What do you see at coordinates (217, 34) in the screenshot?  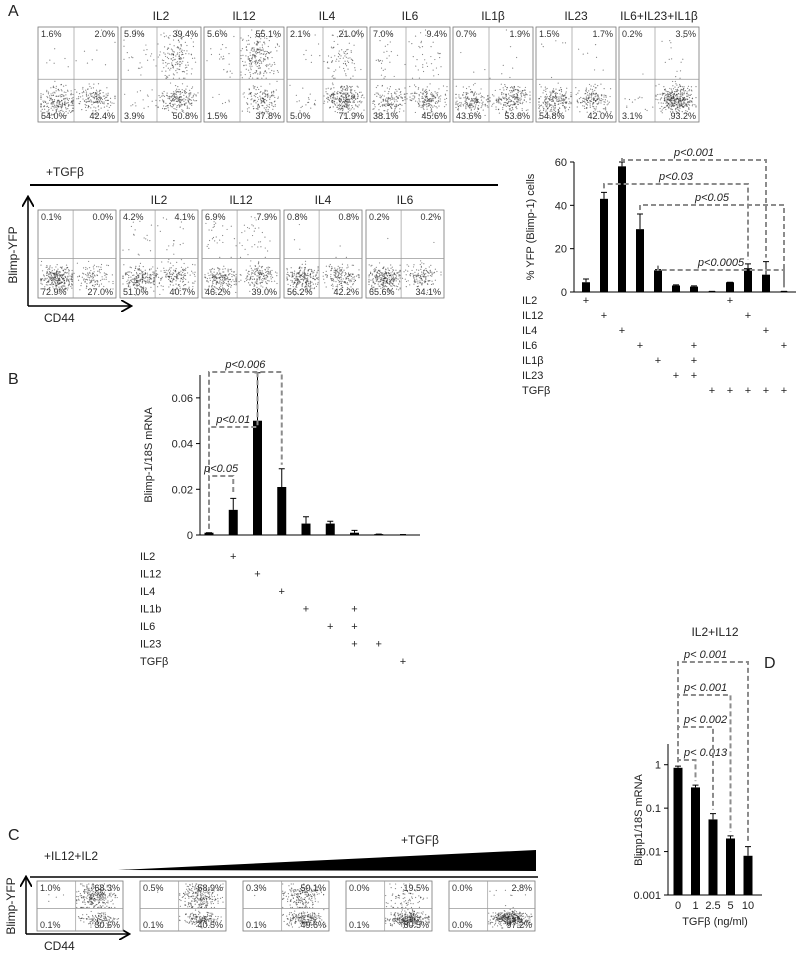 I see `quadrant-value: 5.6%` at bounding box center [217, 34].